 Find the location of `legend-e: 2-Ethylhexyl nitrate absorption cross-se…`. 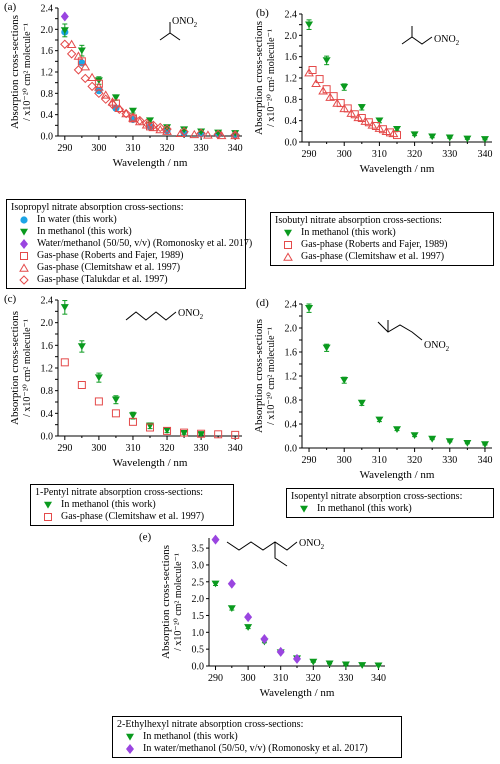

legend-e: 2-Ethylhexyl nitrate absorption cross-se… is located at coordinates (257, 737).